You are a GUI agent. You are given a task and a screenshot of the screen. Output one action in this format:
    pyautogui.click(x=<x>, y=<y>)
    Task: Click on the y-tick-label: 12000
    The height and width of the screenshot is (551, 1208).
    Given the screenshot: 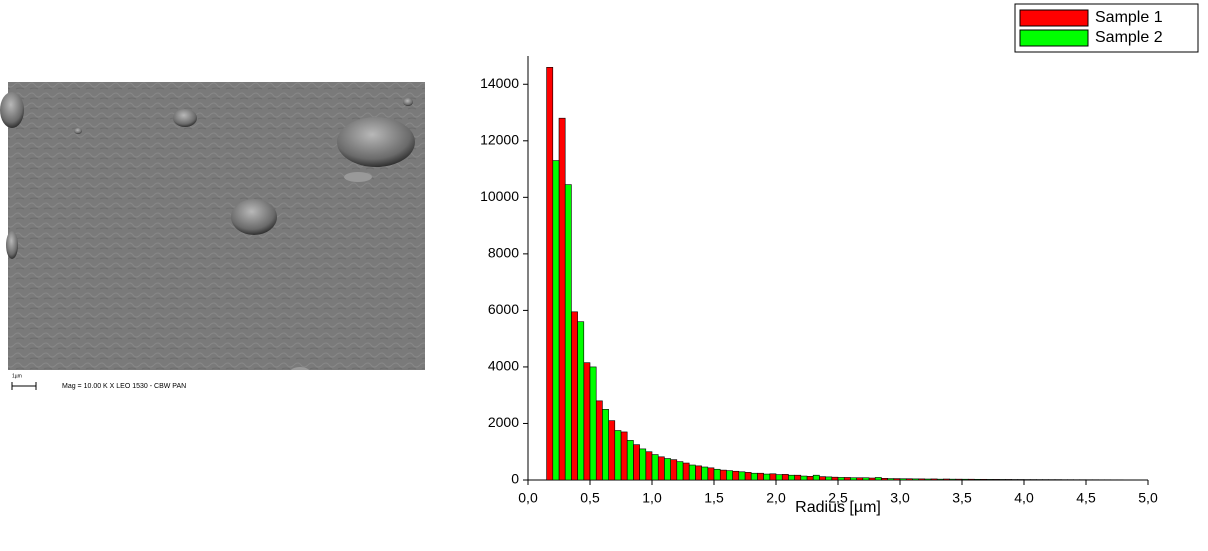 What is the action you would take?
    pyautogui.click(x=499, y=140)
    